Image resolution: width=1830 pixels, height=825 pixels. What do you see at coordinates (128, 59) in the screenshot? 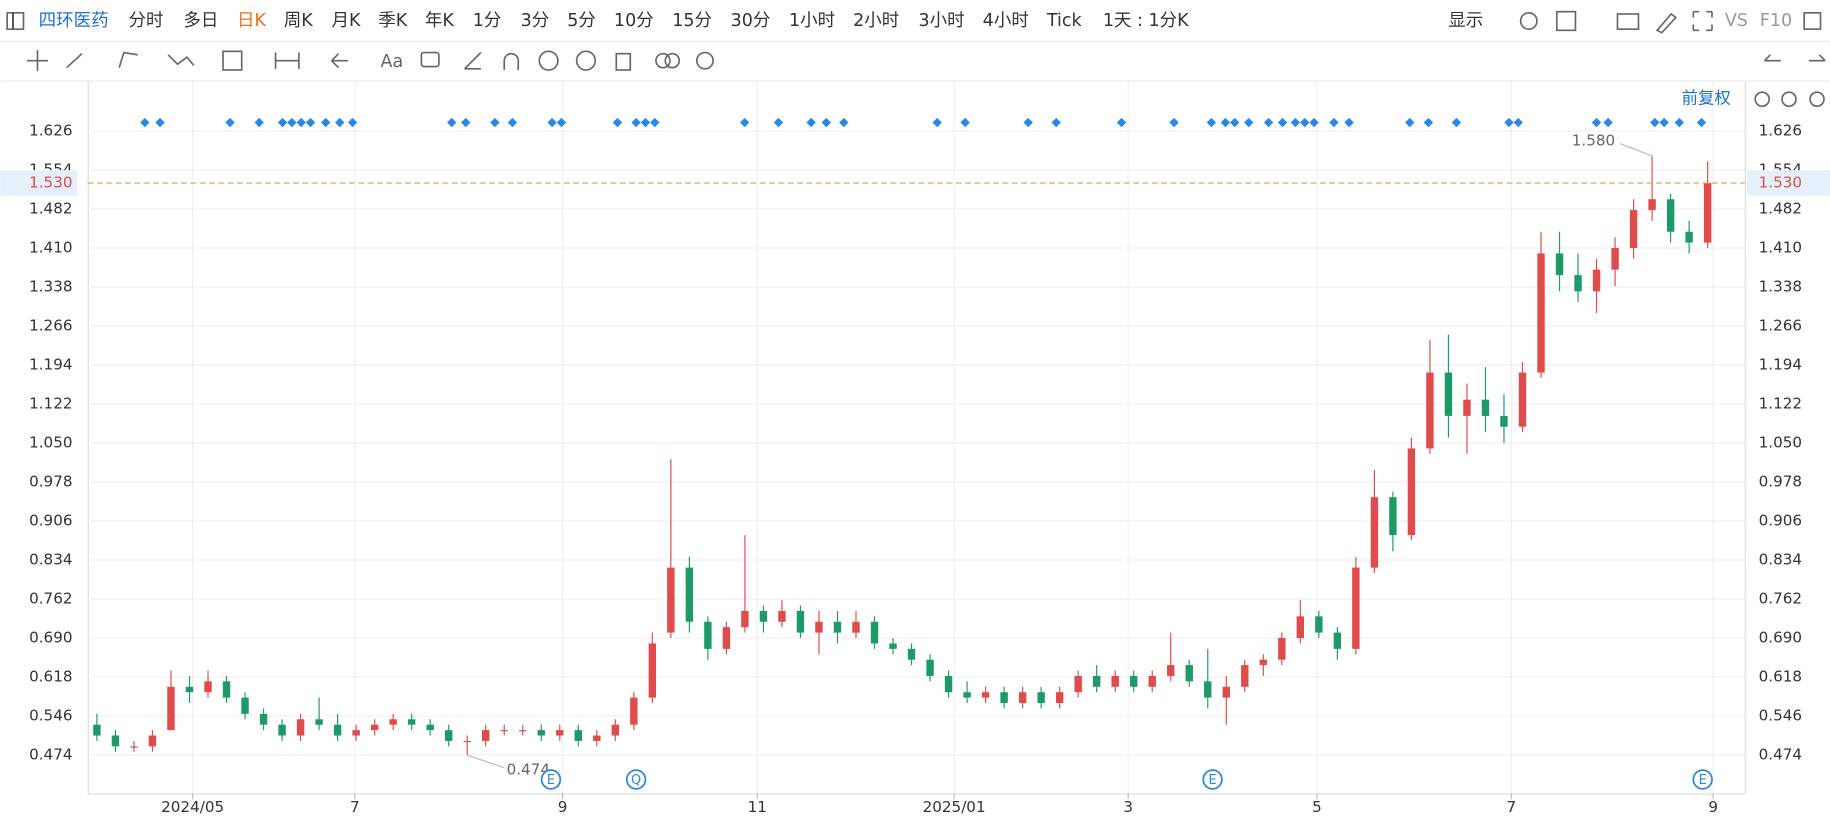
I see `polyline-tool` at bounding box center [128, 59].